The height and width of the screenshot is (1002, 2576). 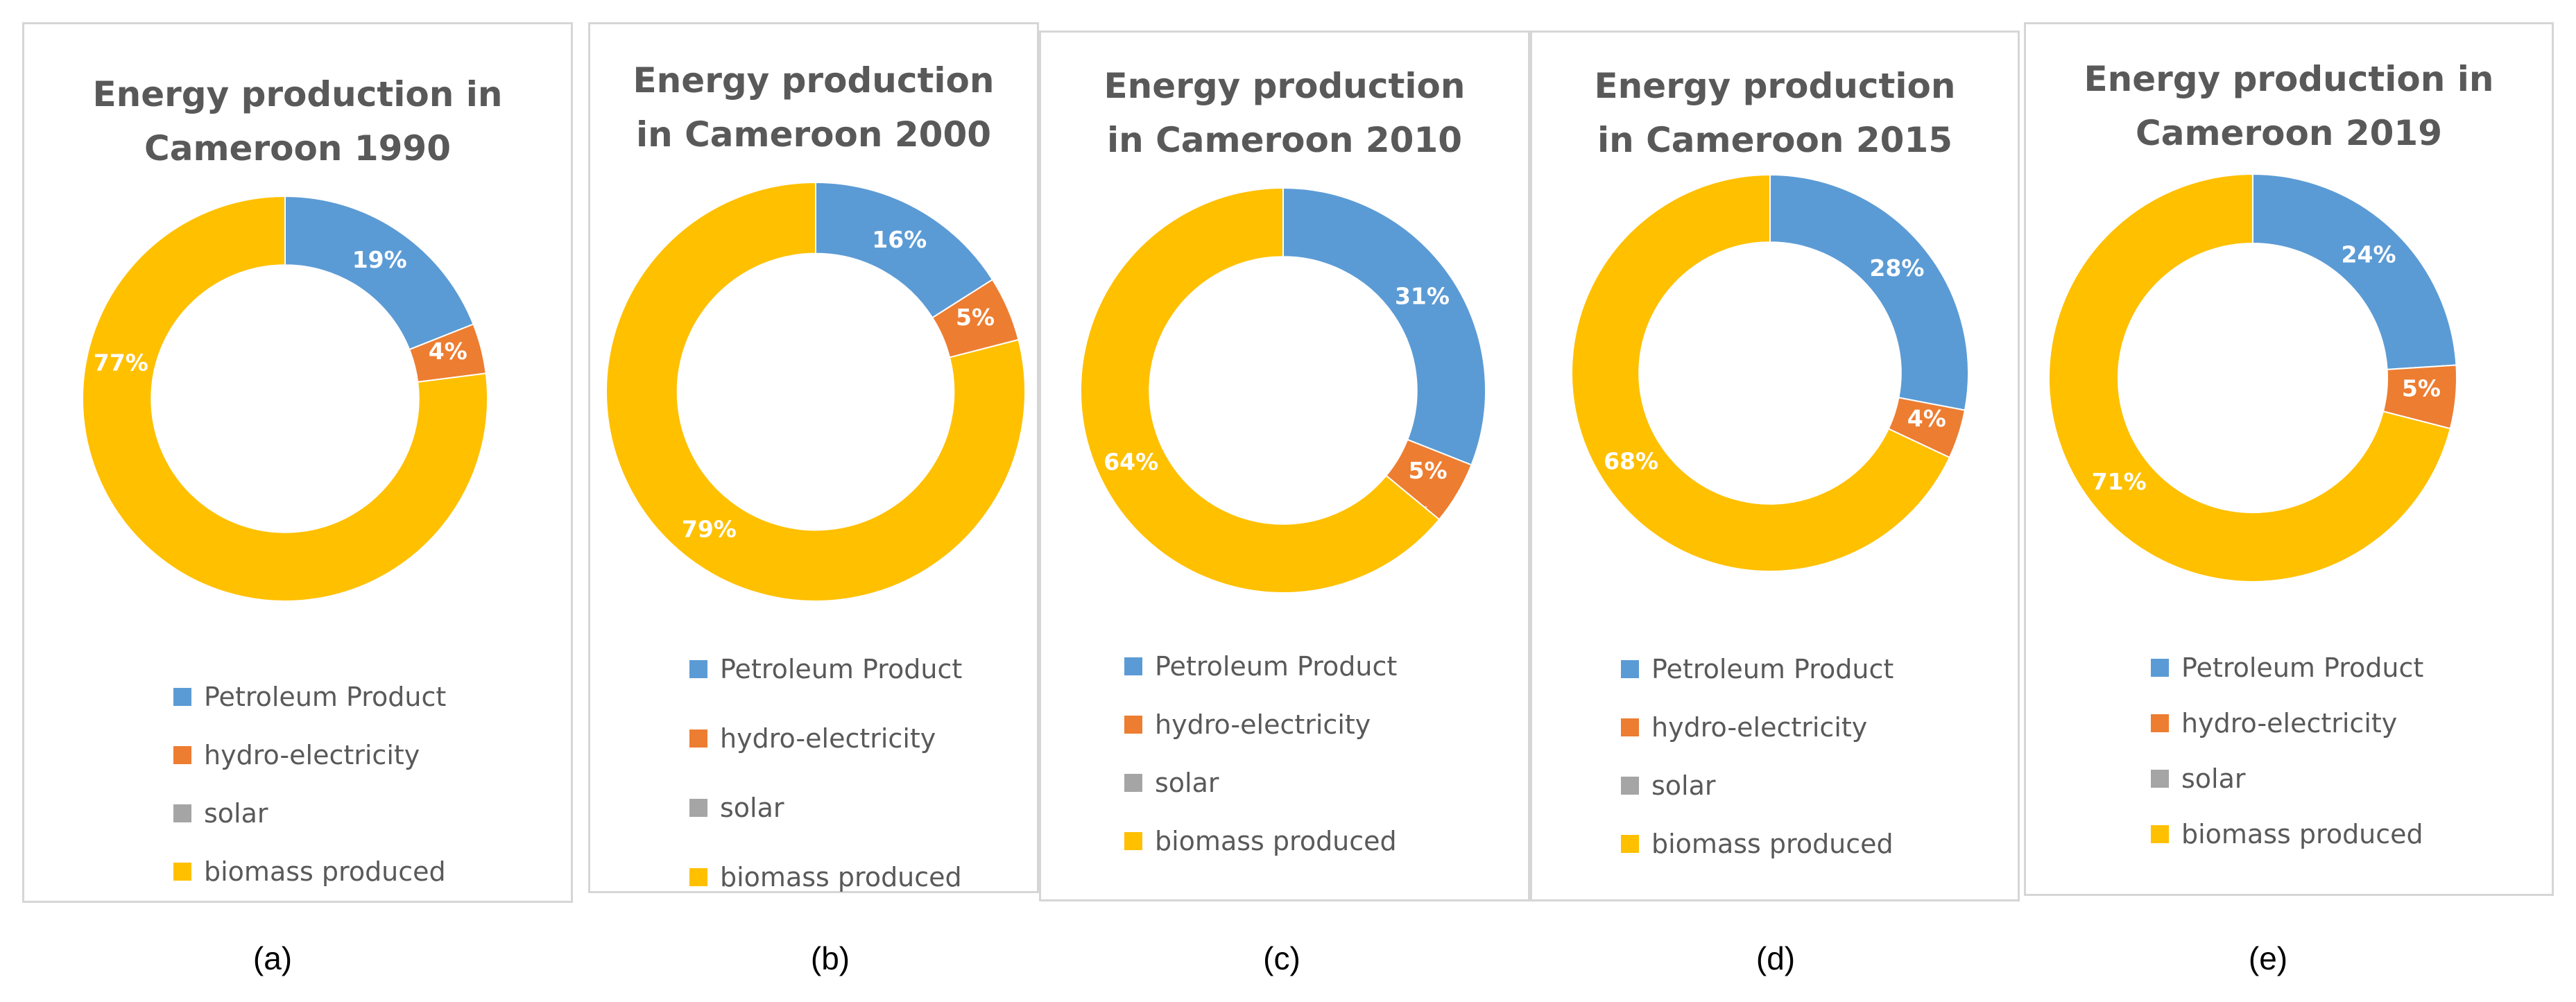 I want to click on label-biomass: 64%, so click(x=1131, y=462).